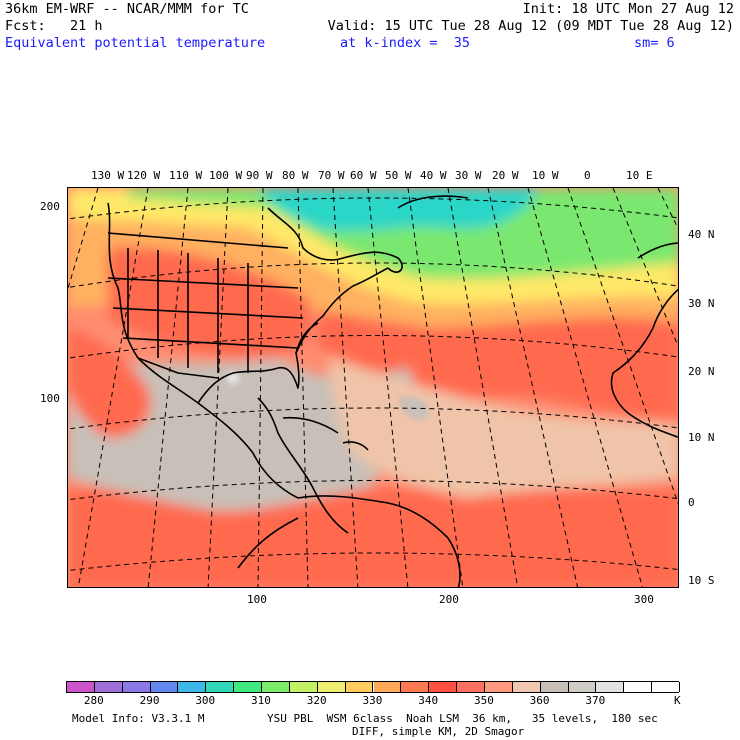  What do you see at coordinates (468, 175) in the screenshot?
I see `longitude-label: 30 W` at bounding box center [468, 175].